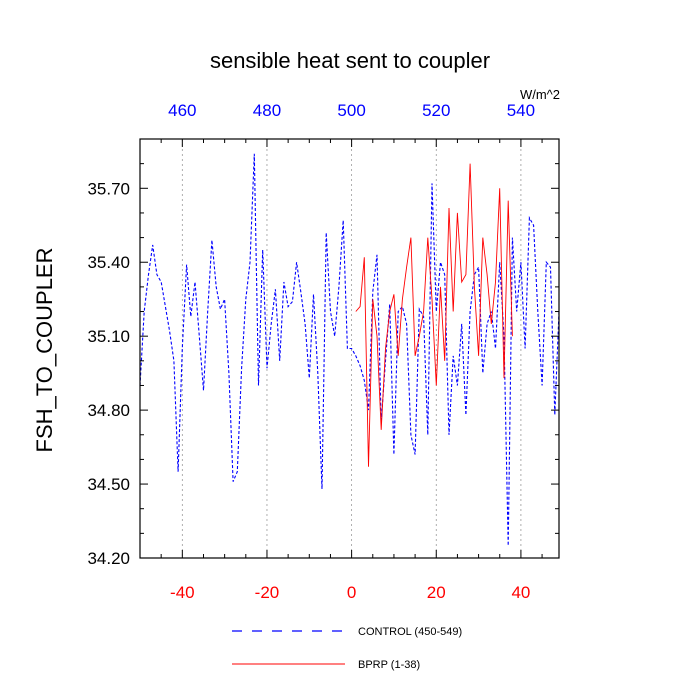 The image size is (700, 700). I want to click on series-line, so click(434, 315).